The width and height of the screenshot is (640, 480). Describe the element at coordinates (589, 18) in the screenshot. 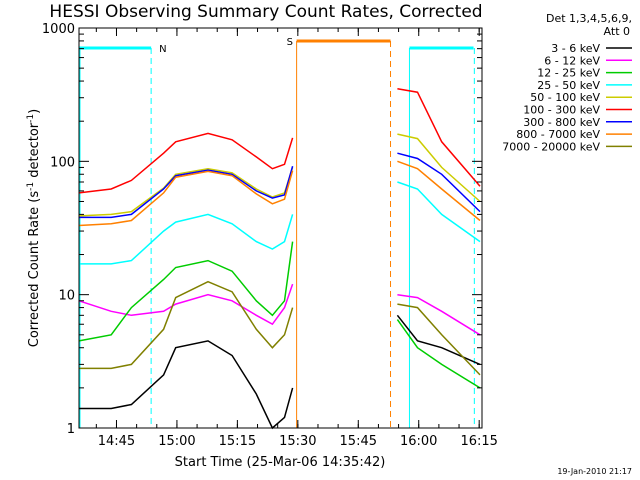

I see `legend-header-line1: Det 1,3,4,5,6,9,` at that location.